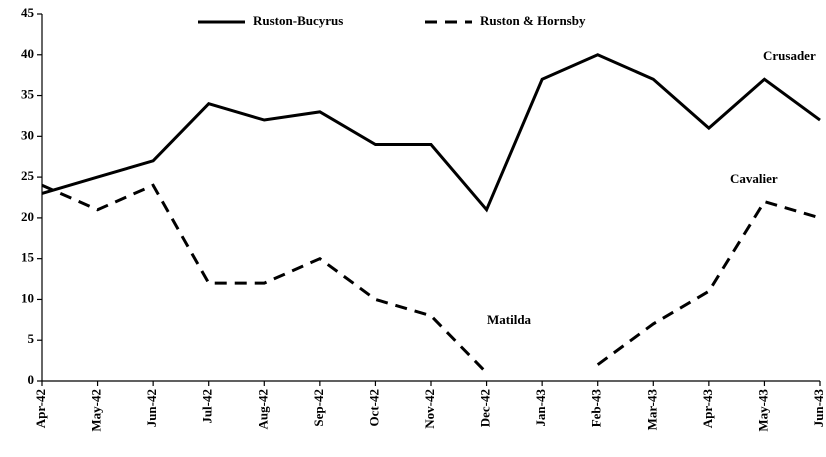 The height and width of the screenshot is (457, 826). What do you see at coordinates (789, 55) in the screenshot?
I see `annotation: Crusader` at bounding box center [789, 55].